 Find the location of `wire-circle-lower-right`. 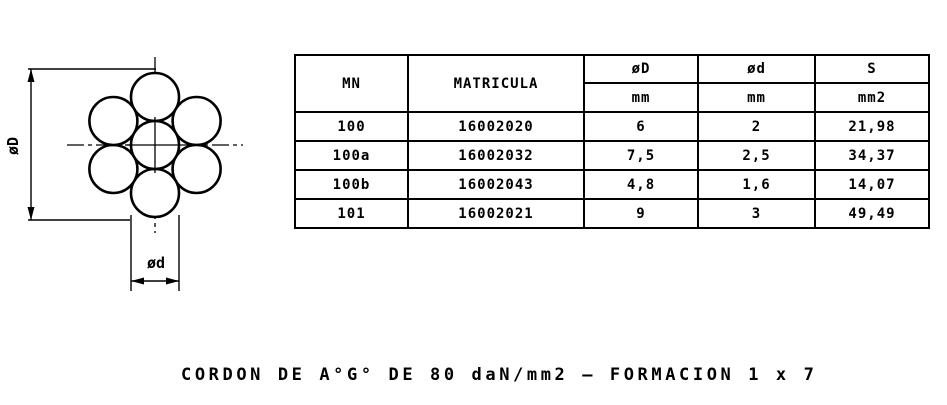

wire-circle-lower-right is located at coordinates (196, 169).